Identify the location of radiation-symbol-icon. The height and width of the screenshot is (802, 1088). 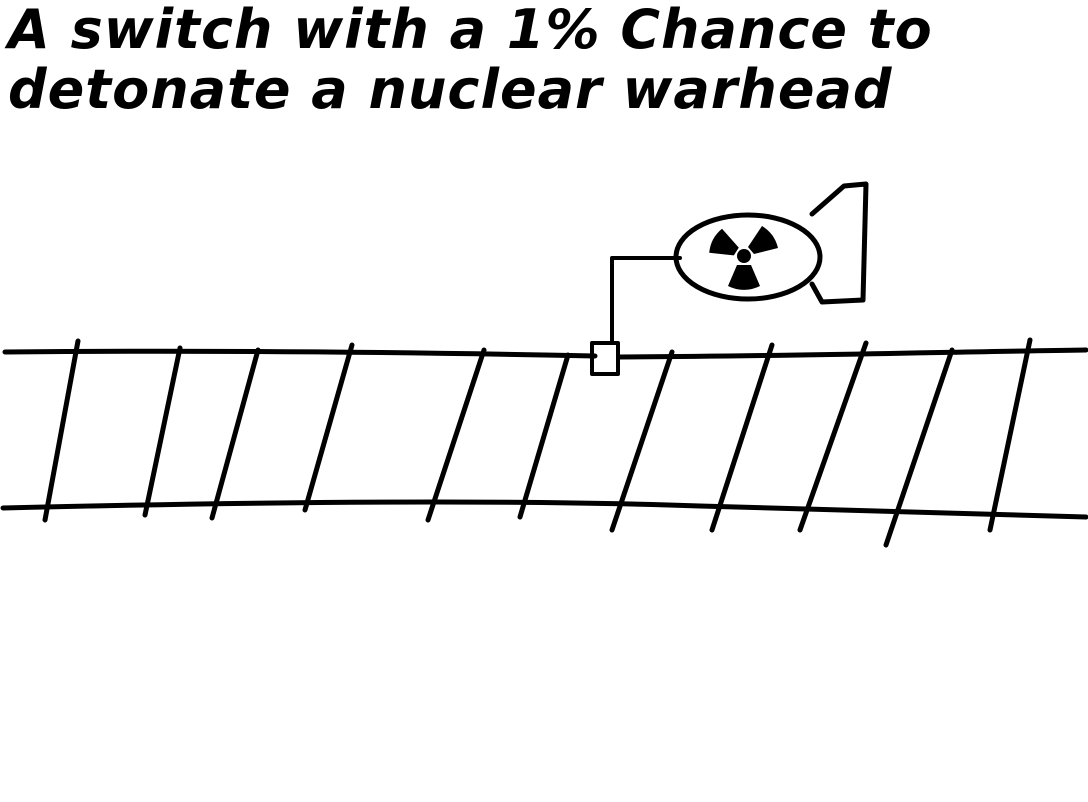
(743, 258).